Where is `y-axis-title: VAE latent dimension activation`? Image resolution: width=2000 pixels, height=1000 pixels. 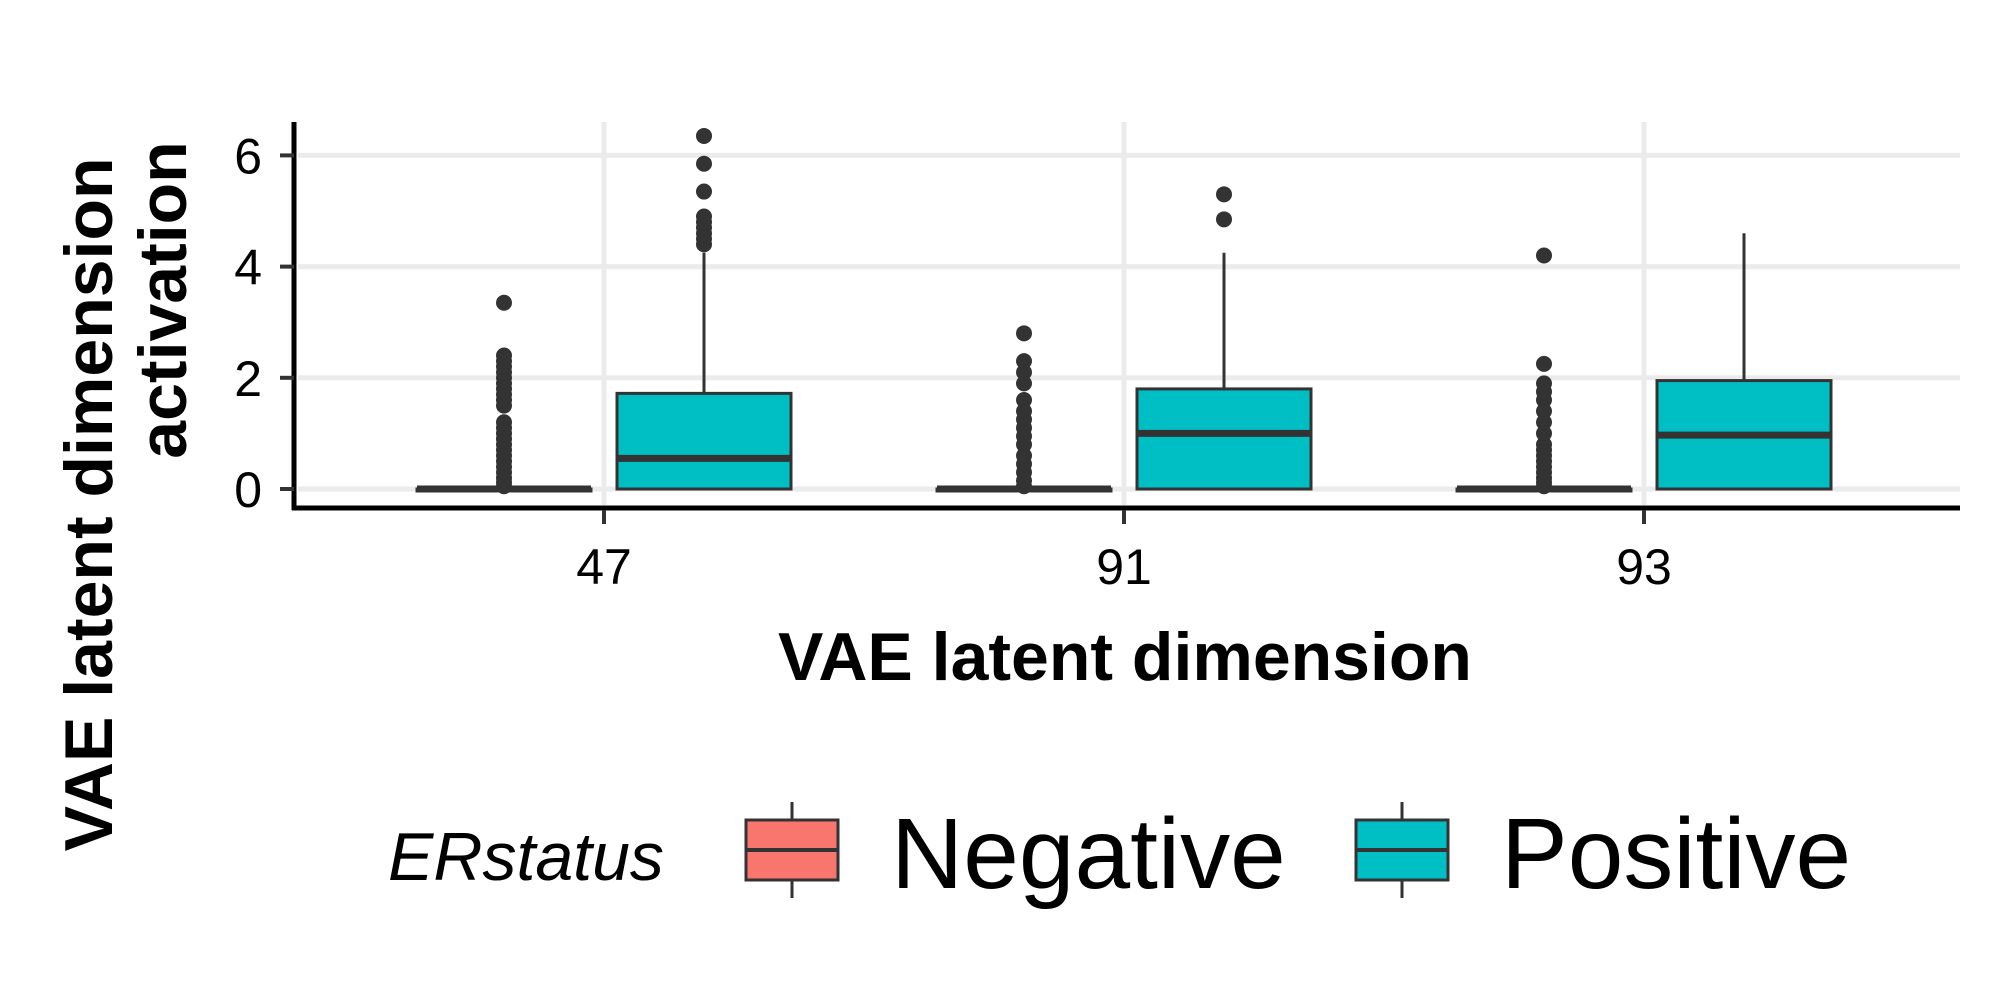 y-axis-title: VAE latent dimension activation is located at coordinates (126, 495).